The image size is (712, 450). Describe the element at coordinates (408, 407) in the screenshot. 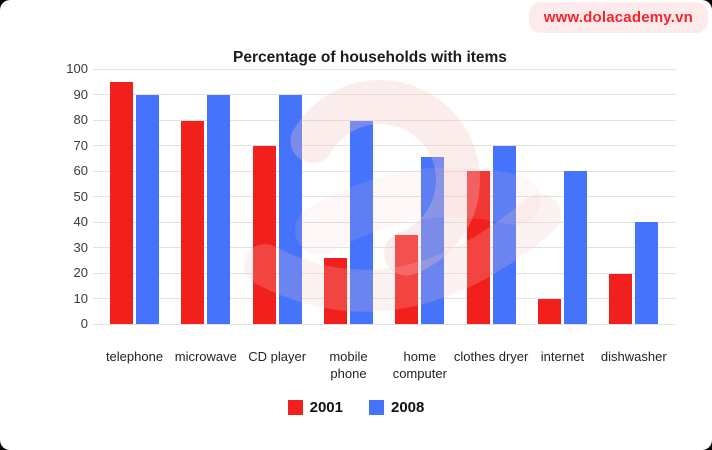

I see `legend-label: 2008` at that location.